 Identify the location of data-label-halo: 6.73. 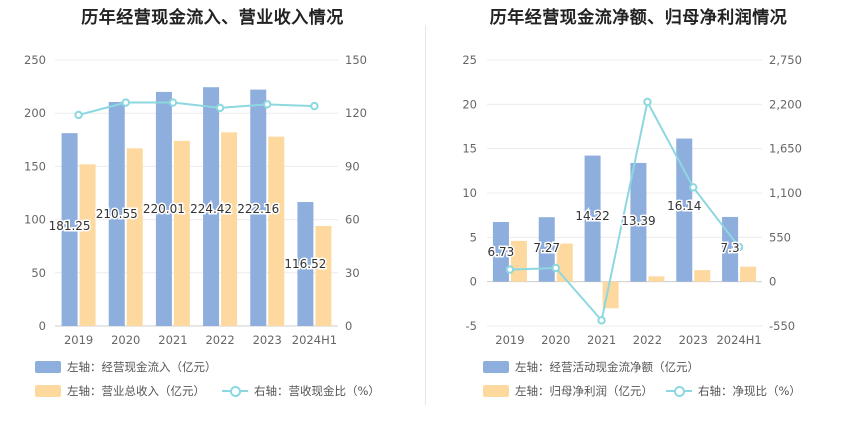
(501, 252).